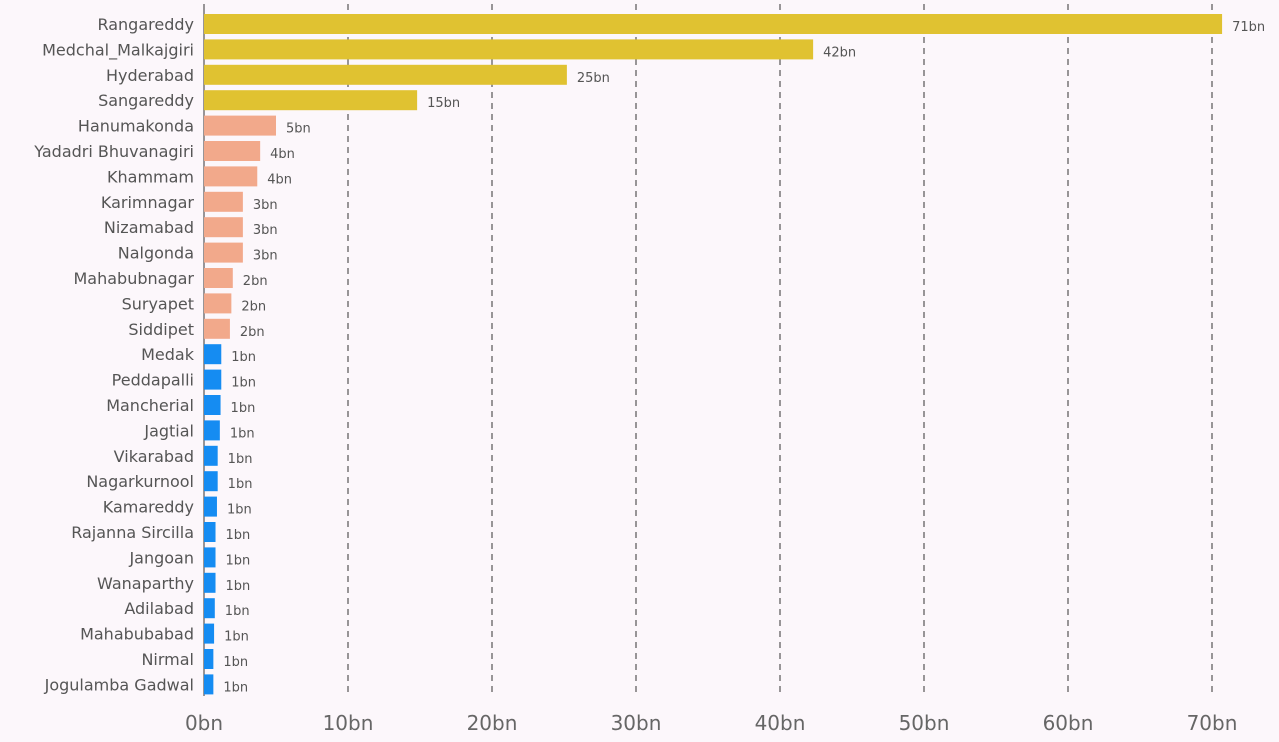 This screenshot has width=1279, height=742. What do you see at coordinates (140, 481) in the screenshot?
I see `category-label: Nagarkurnool` at bounding box center [140, 481].